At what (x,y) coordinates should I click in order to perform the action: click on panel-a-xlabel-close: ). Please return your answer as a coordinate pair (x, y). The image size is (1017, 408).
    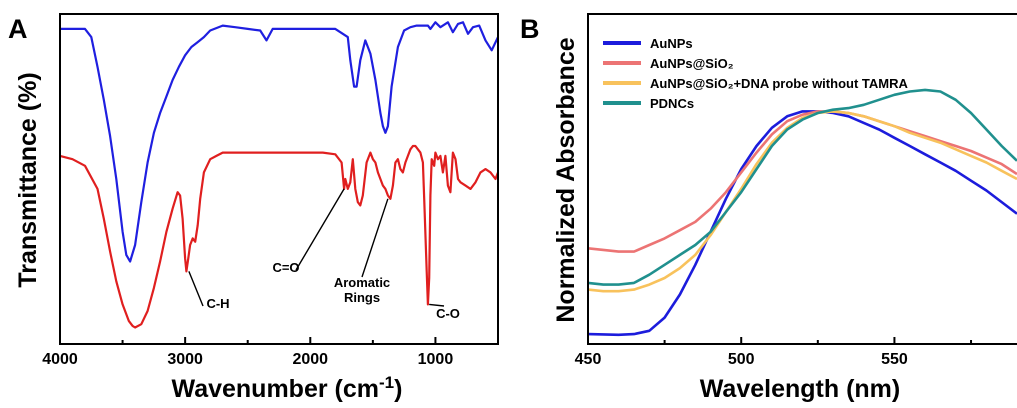
    Looking at the image, I should click on (398, 389).